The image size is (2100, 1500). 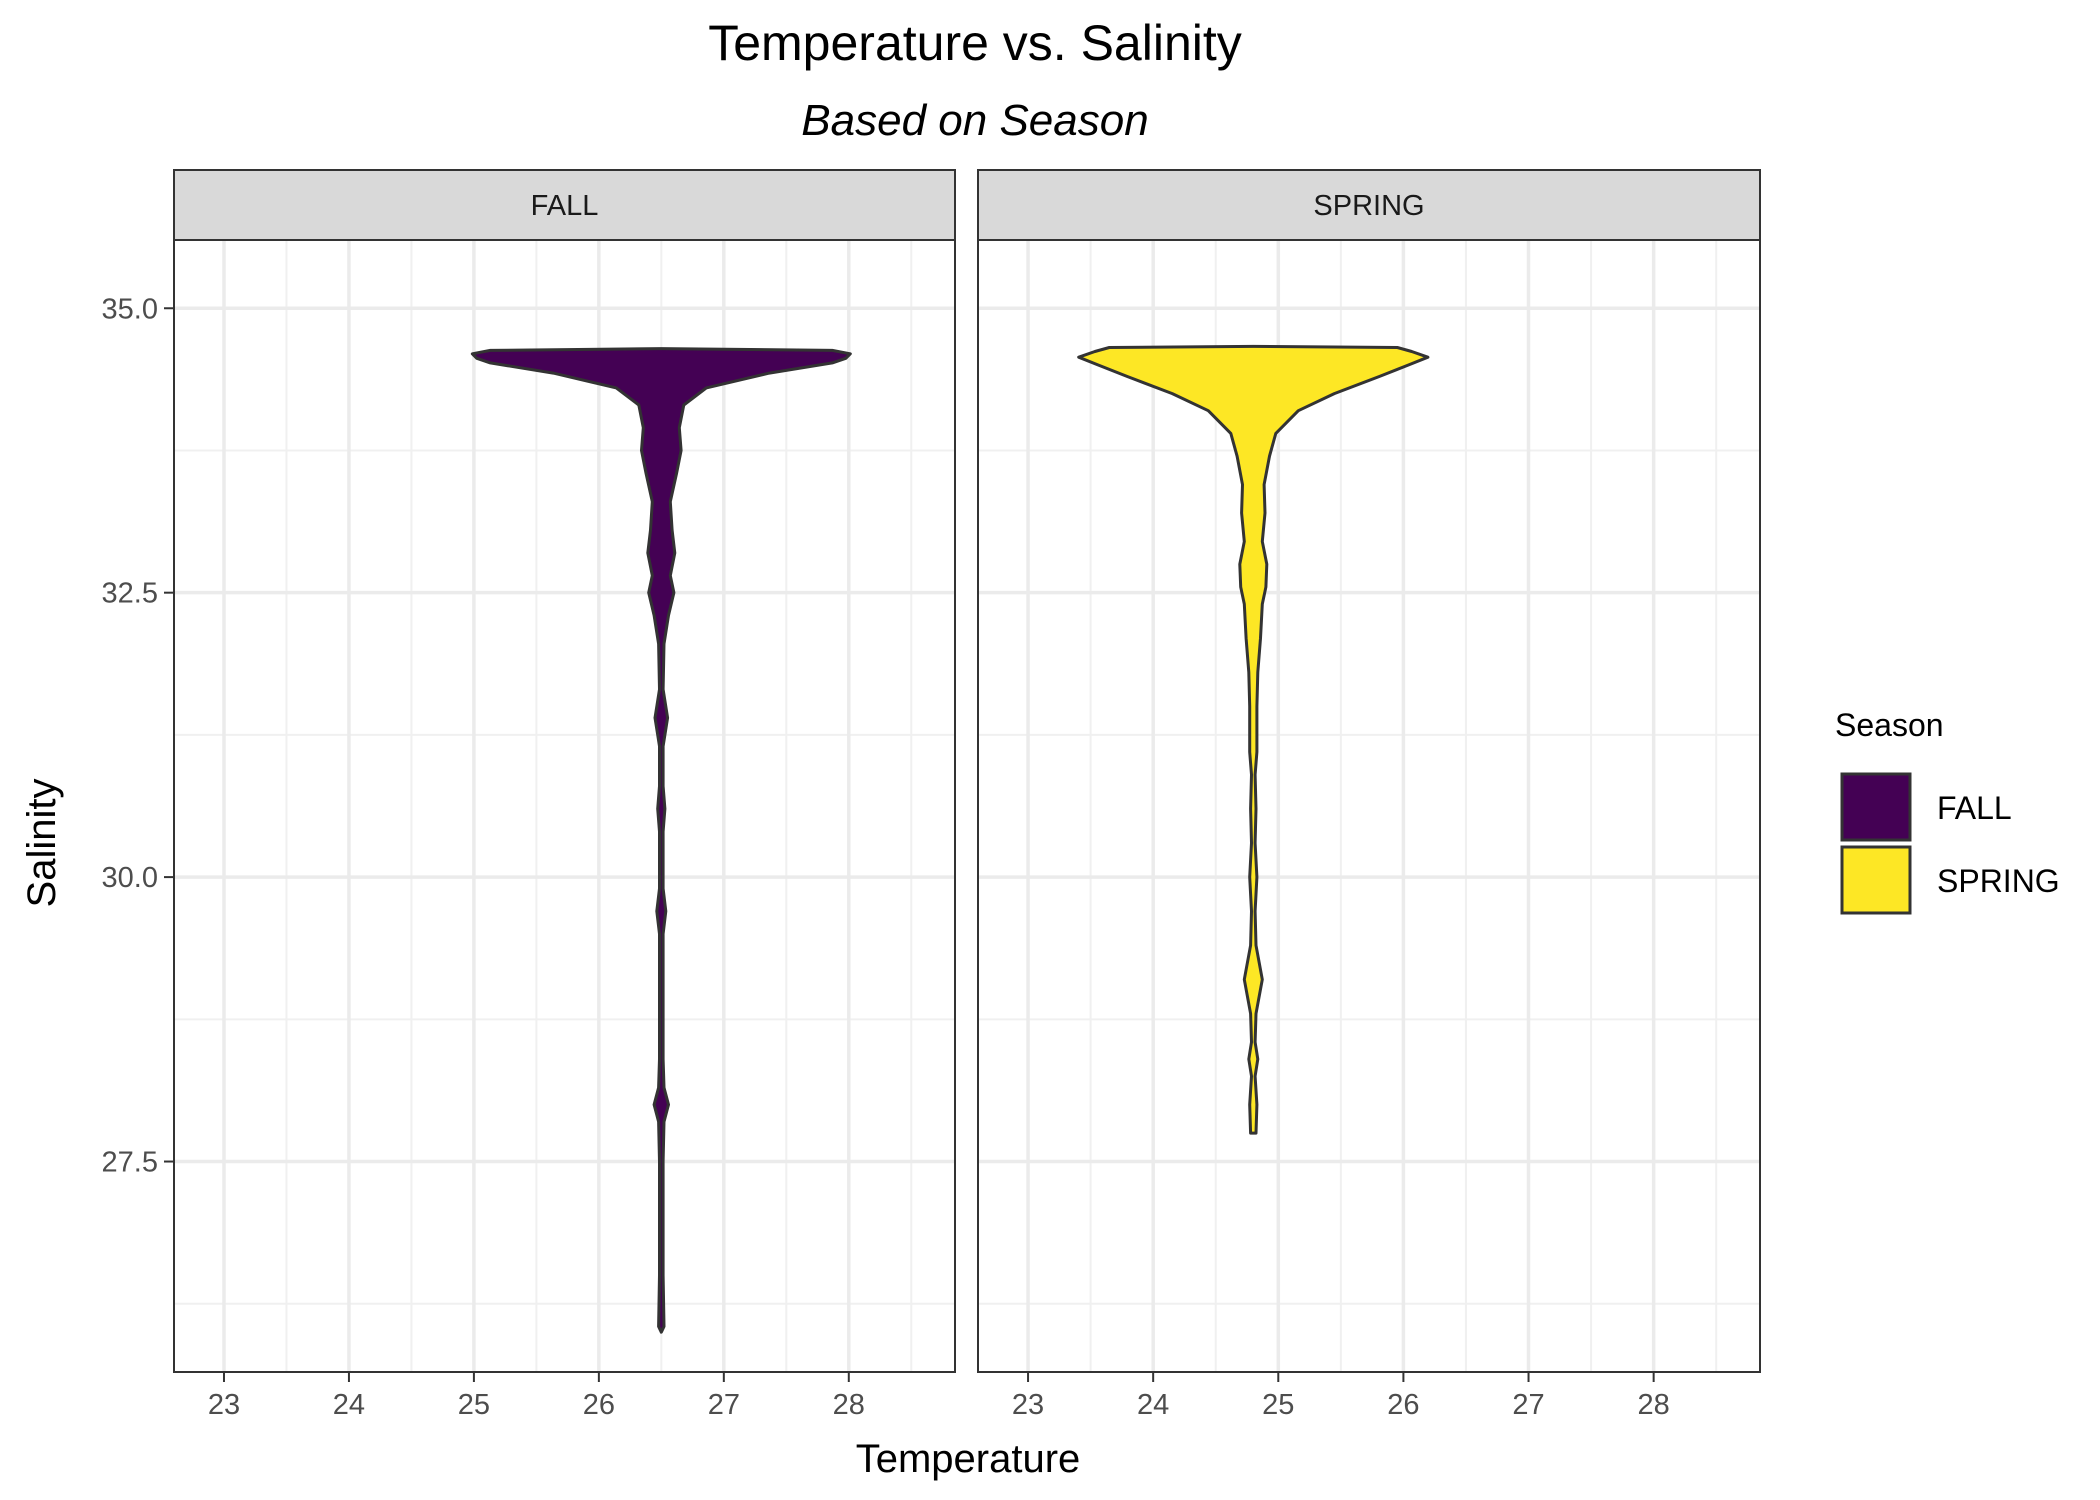 What do you see at coordinates (975, 43) in the screenshot?
I see `chart-title: Temperature vs. Salinity` at bounding box center [975, 43].